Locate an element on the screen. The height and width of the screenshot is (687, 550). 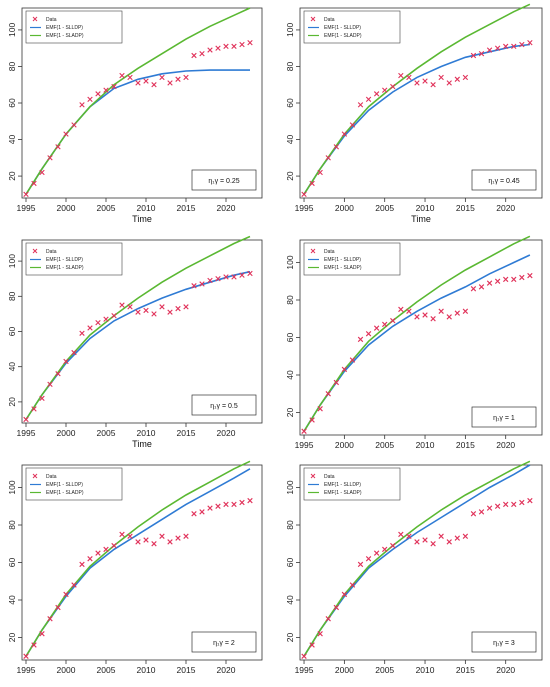
y-tick-label: 40 is located at coordinates (290, 600).